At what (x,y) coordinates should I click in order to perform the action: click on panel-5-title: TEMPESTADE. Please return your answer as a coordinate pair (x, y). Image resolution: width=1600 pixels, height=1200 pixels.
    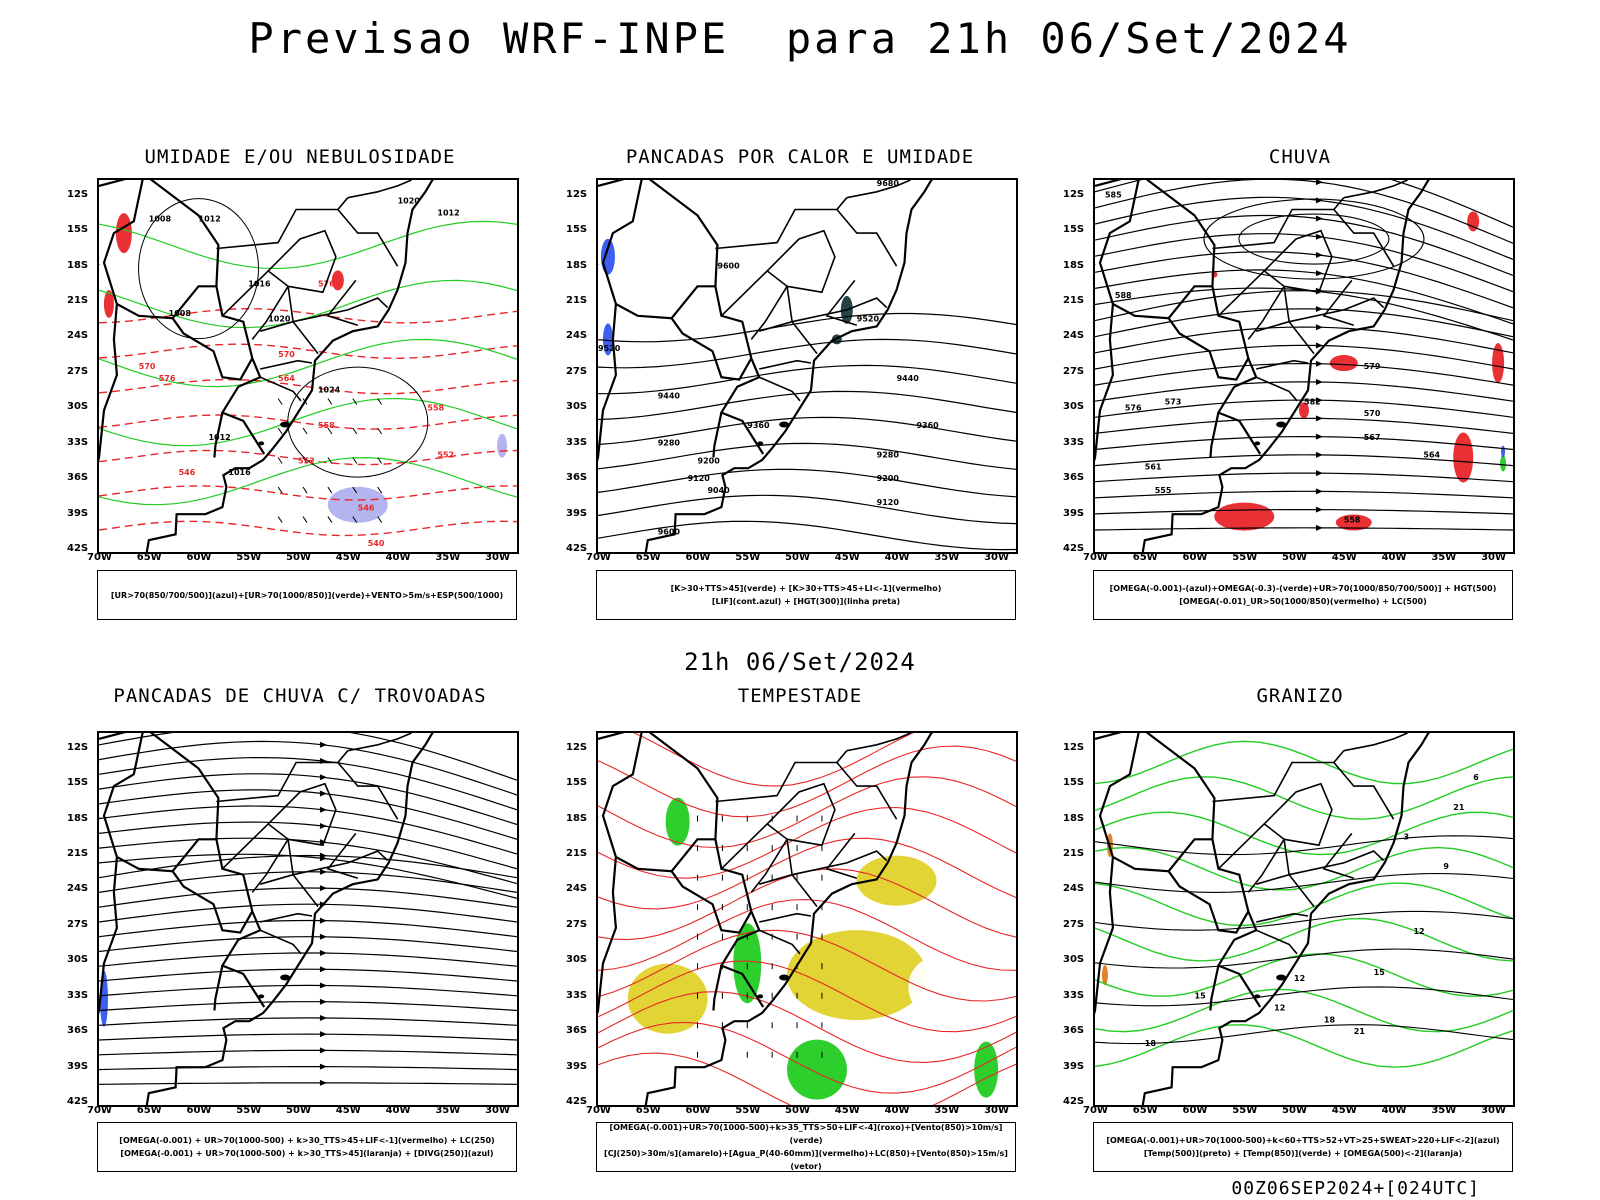
    Looking at the image, I should click on (800, 696).